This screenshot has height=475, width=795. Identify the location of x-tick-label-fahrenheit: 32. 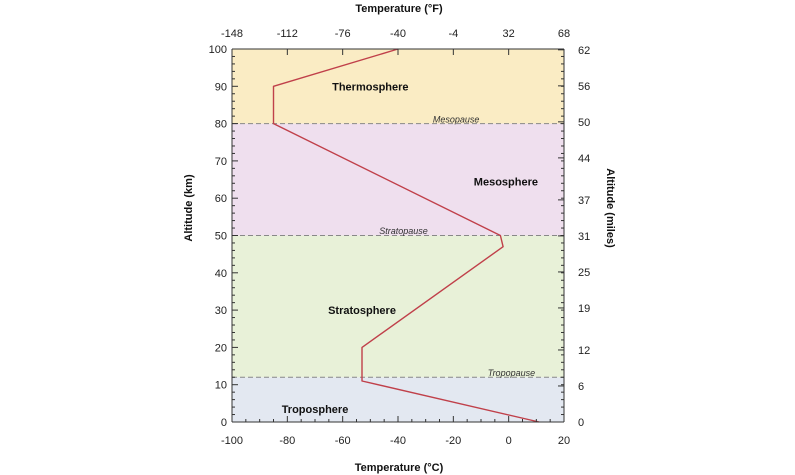
(509, 34).